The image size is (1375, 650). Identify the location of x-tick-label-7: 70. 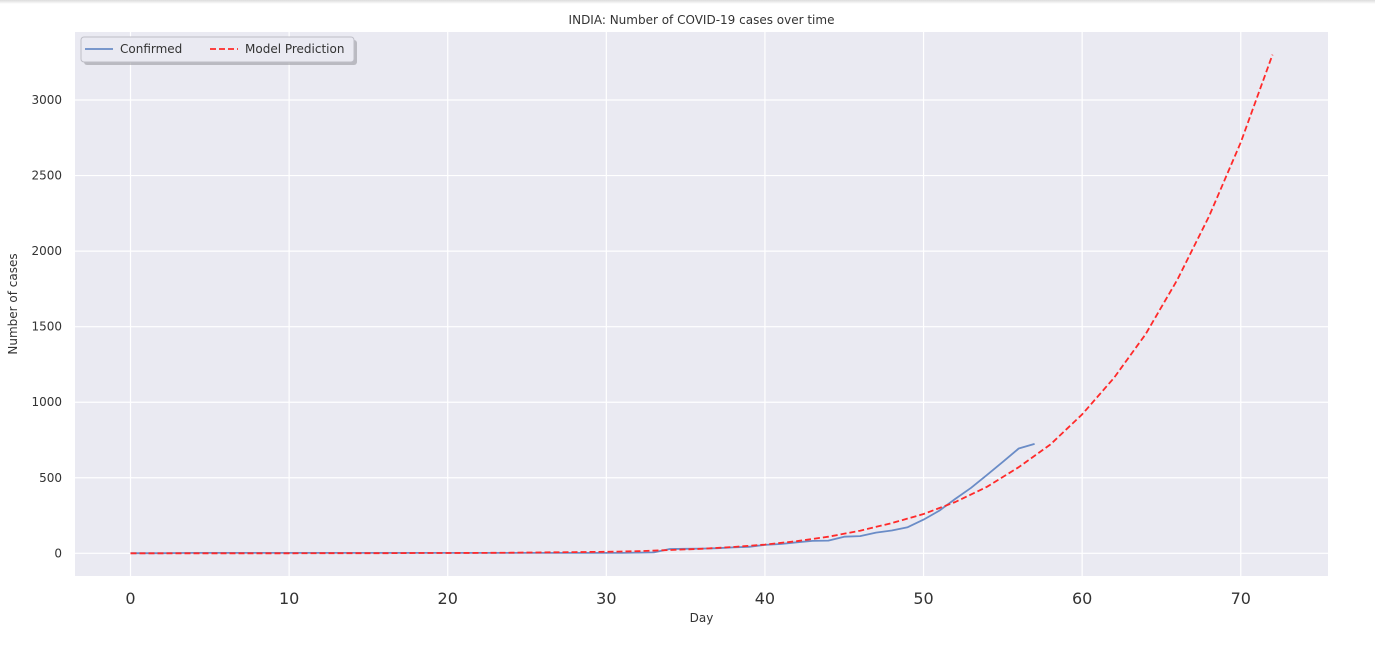
(1241, 598).